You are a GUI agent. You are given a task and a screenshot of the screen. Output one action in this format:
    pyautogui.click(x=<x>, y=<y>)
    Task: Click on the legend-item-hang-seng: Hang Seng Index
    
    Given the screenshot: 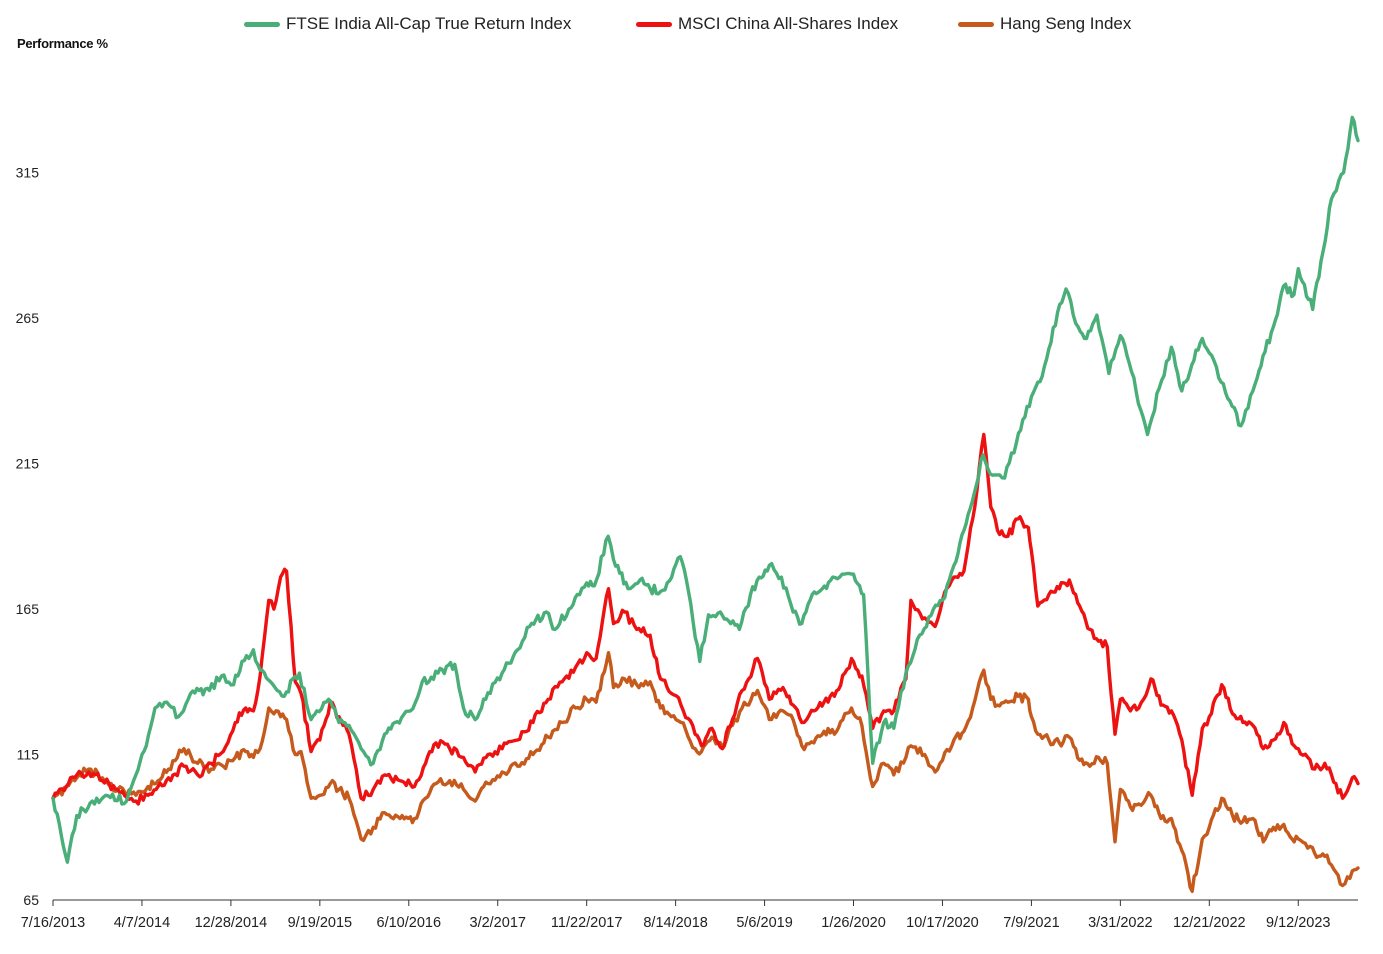 What is the action you would take?
    pyautogui.click(x=1044, y=24)
    